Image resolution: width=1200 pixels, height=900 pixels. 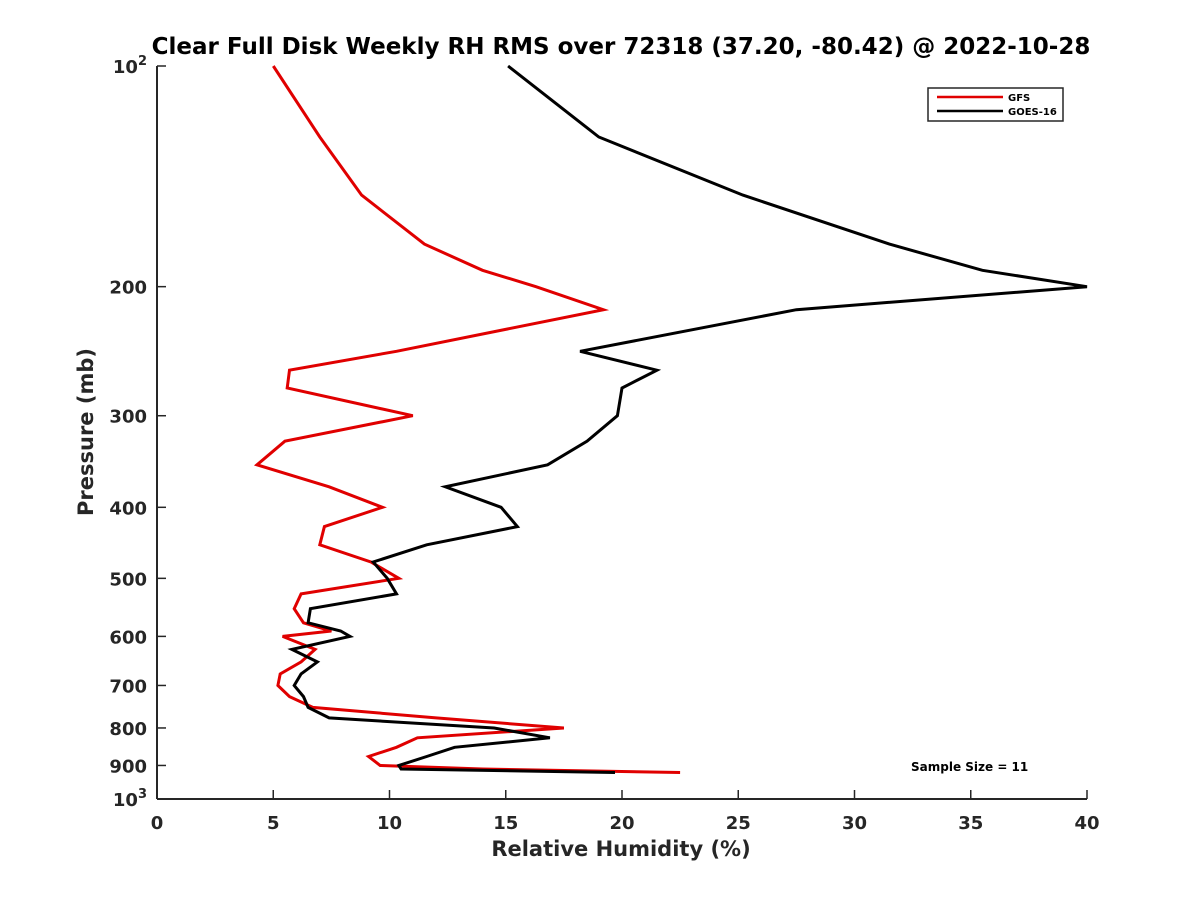 What do you see at coordinates (970, 823) in the screenshot?
I see `x-tick-label: 35` at bounding box center [970, 823].